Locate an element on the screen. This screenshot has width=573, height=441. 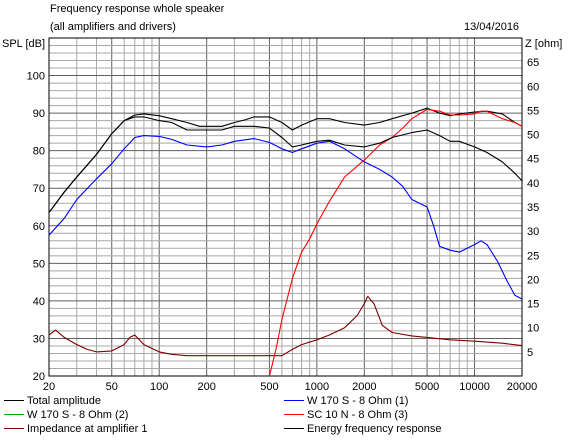
y-axis-left-label: SPL [dB] is located at coordinates (24, 44).